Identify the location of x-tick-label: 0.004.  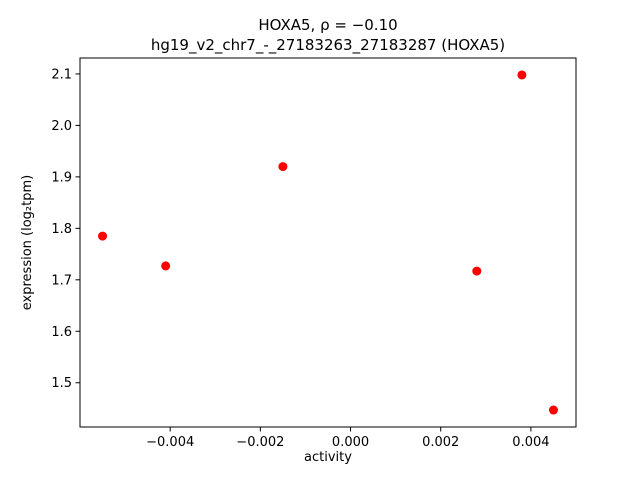
(530, 442).